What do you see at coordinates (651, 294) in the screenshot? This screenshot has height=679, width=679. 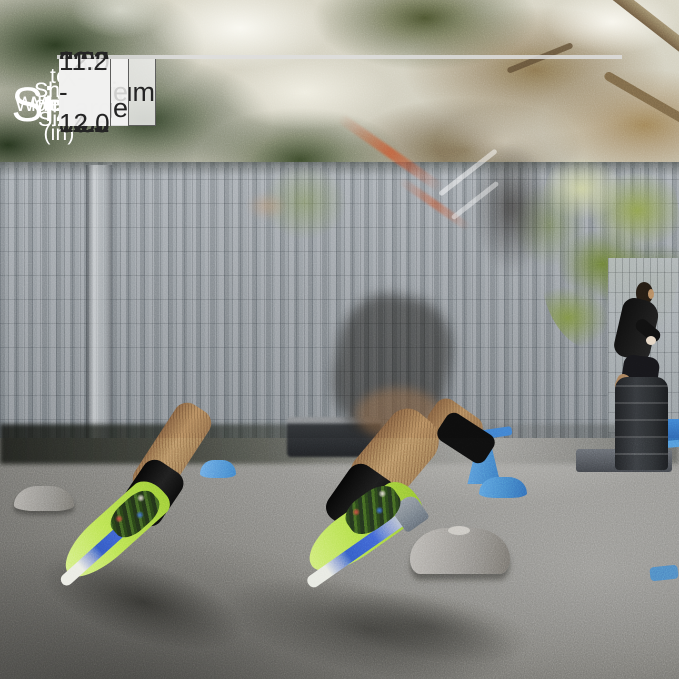 I see `runner-face` at bounding box center [651, 294].